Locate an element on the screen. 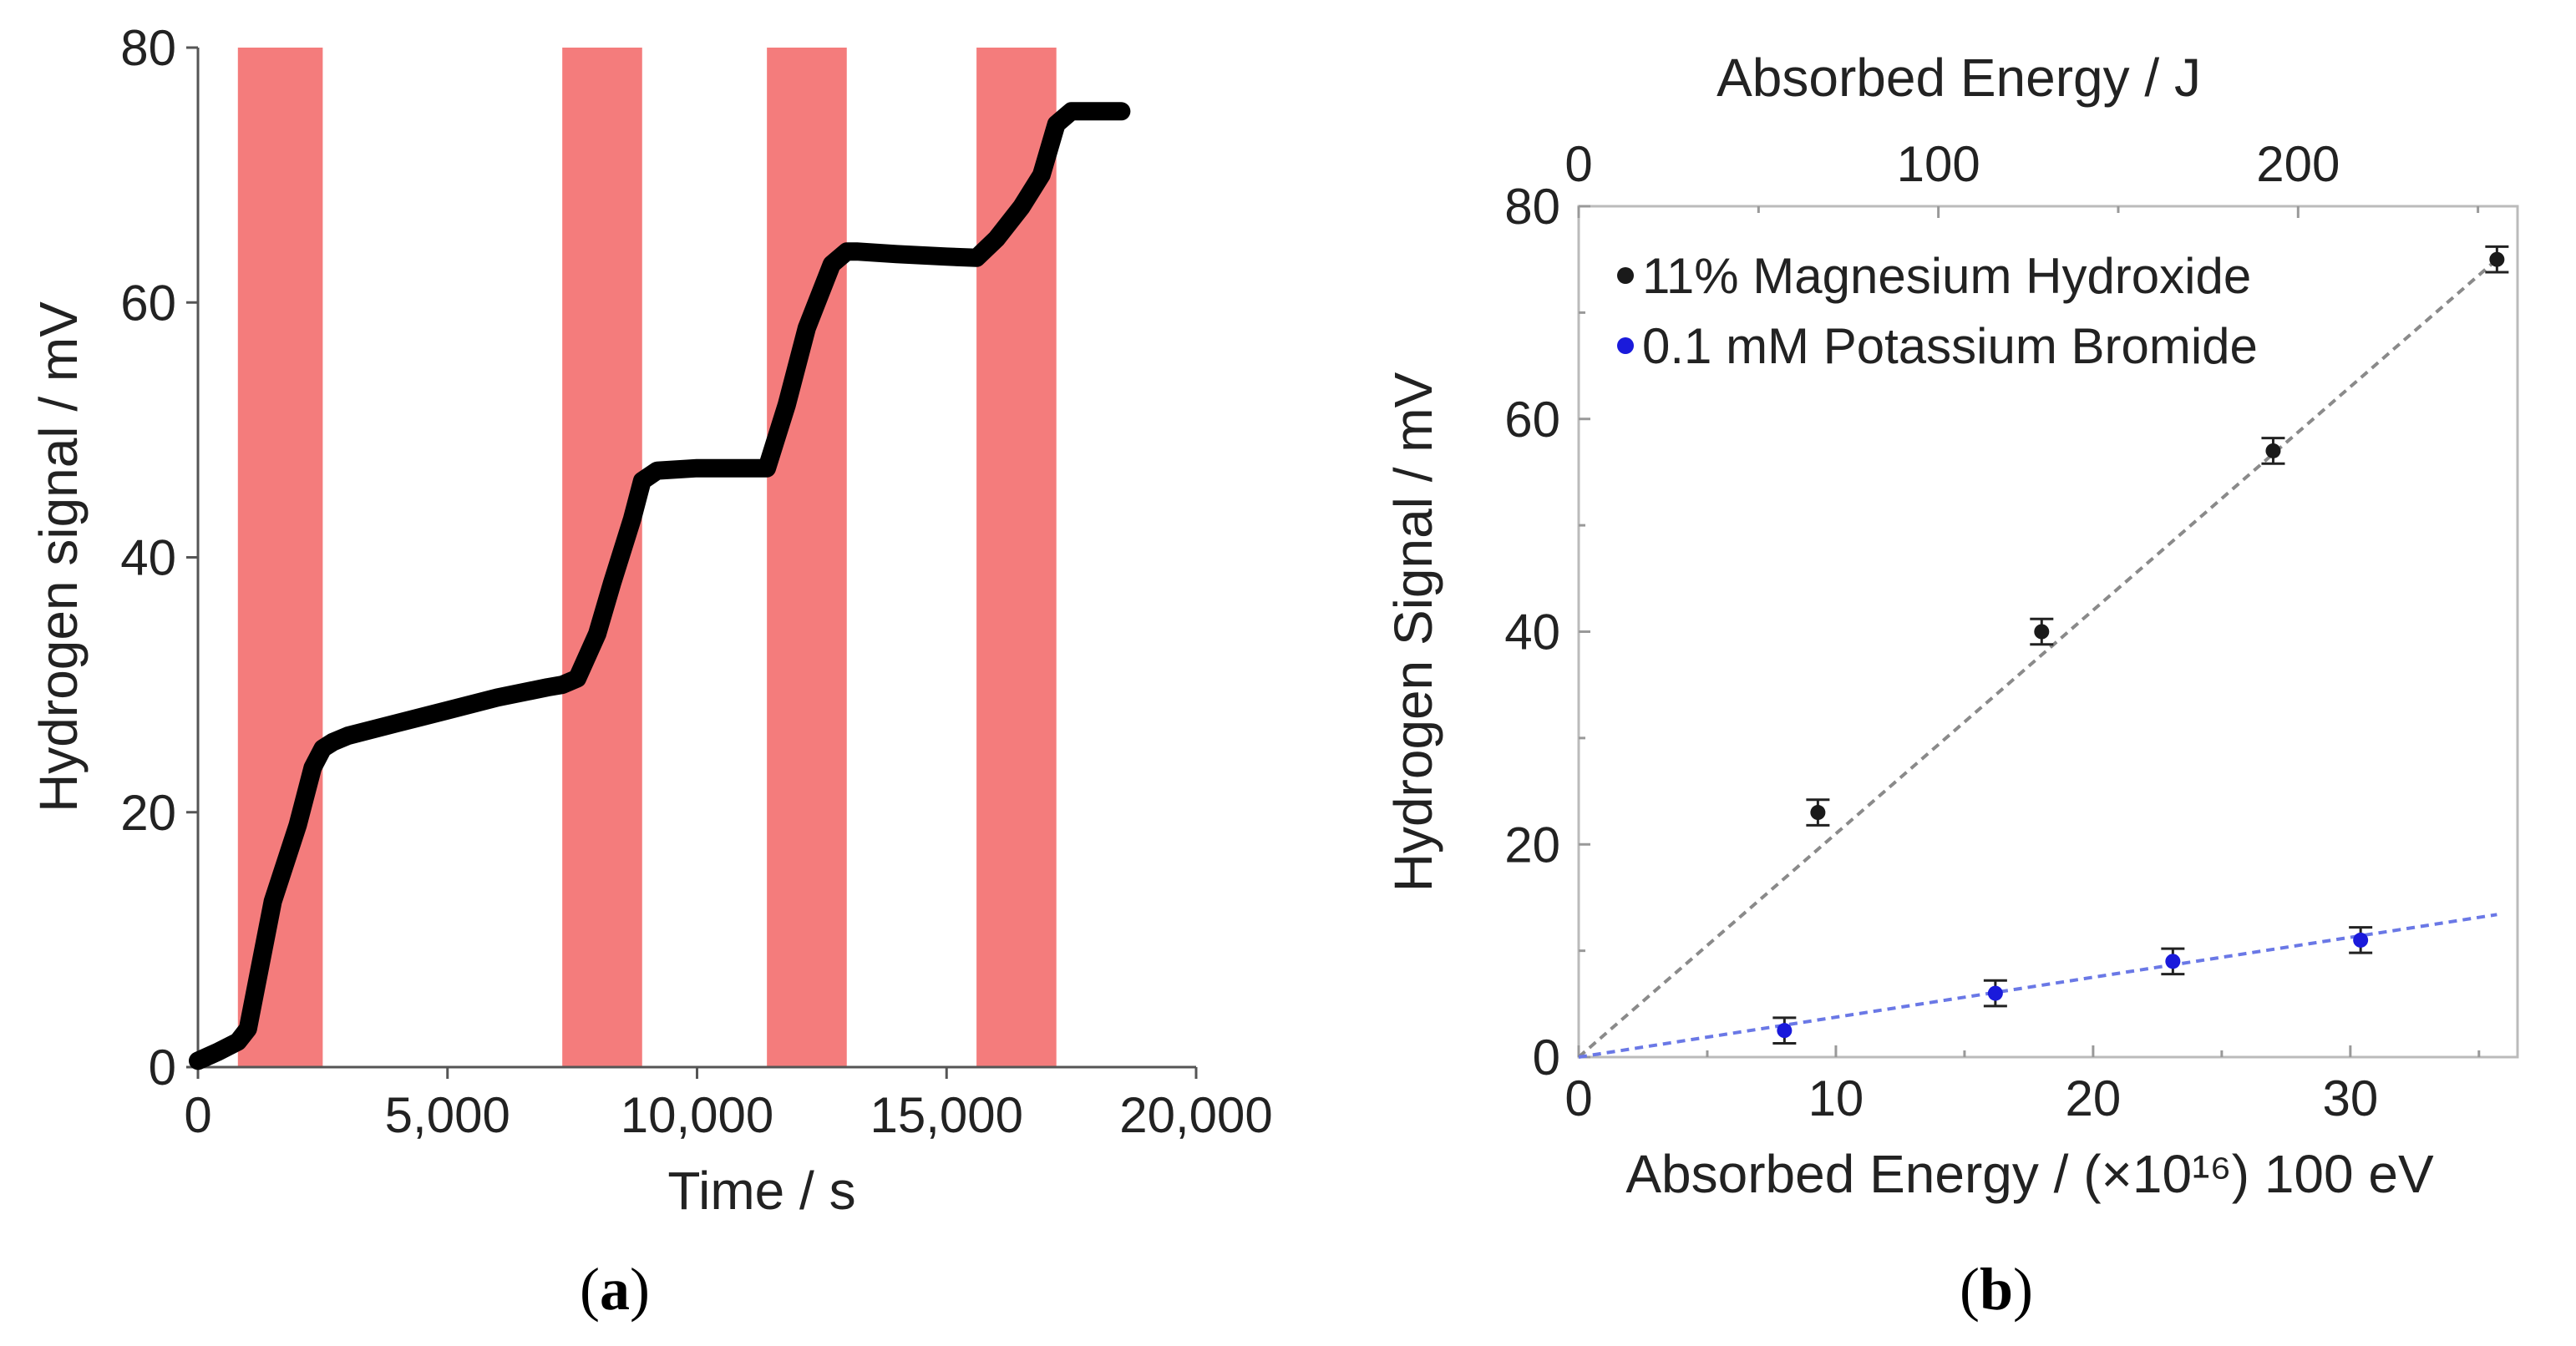 This screenshot has height=1346, width=2576. y-axis-label: Hydrogen signal / mV is located at coordinates (58, 556).